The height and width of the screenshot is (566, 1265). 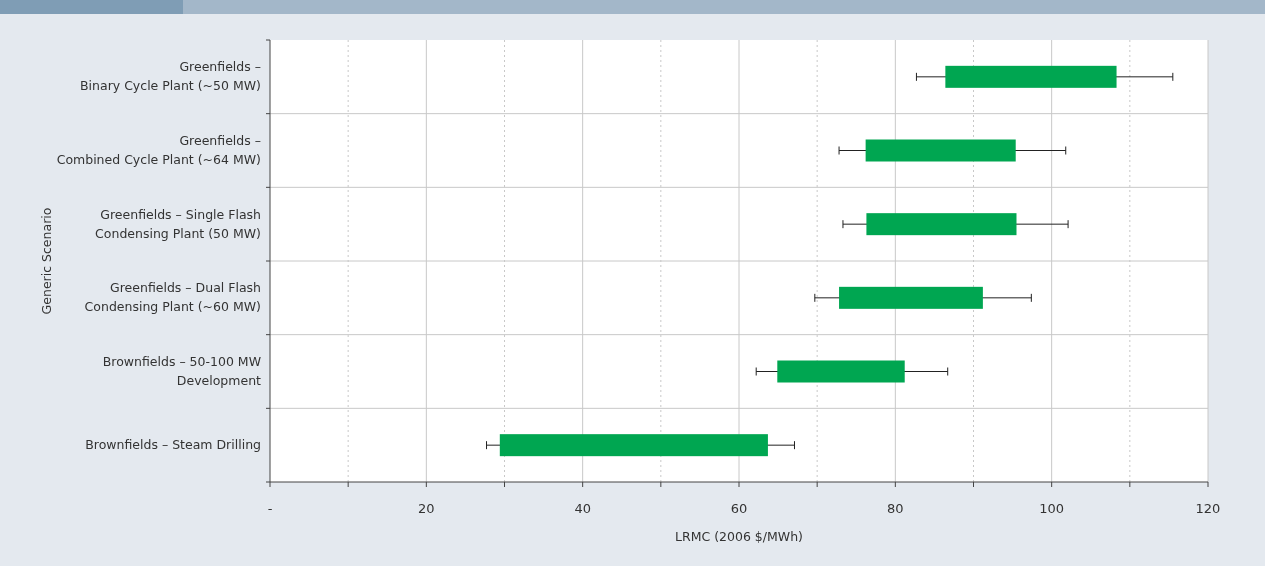 What do you see at coordinates (178, 223) in the screenshot?
I see `y-tick-label: Greenfields – Single Flash Condensing Plant (50 MW)` at bounding box center [178, 223].